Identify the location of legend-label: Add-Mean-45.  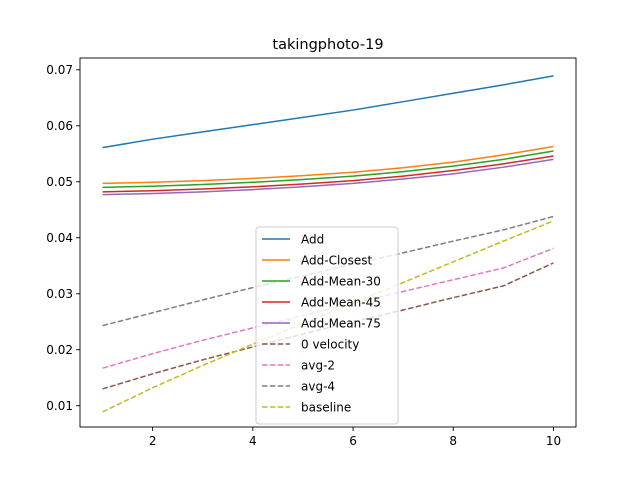
(341, 302).